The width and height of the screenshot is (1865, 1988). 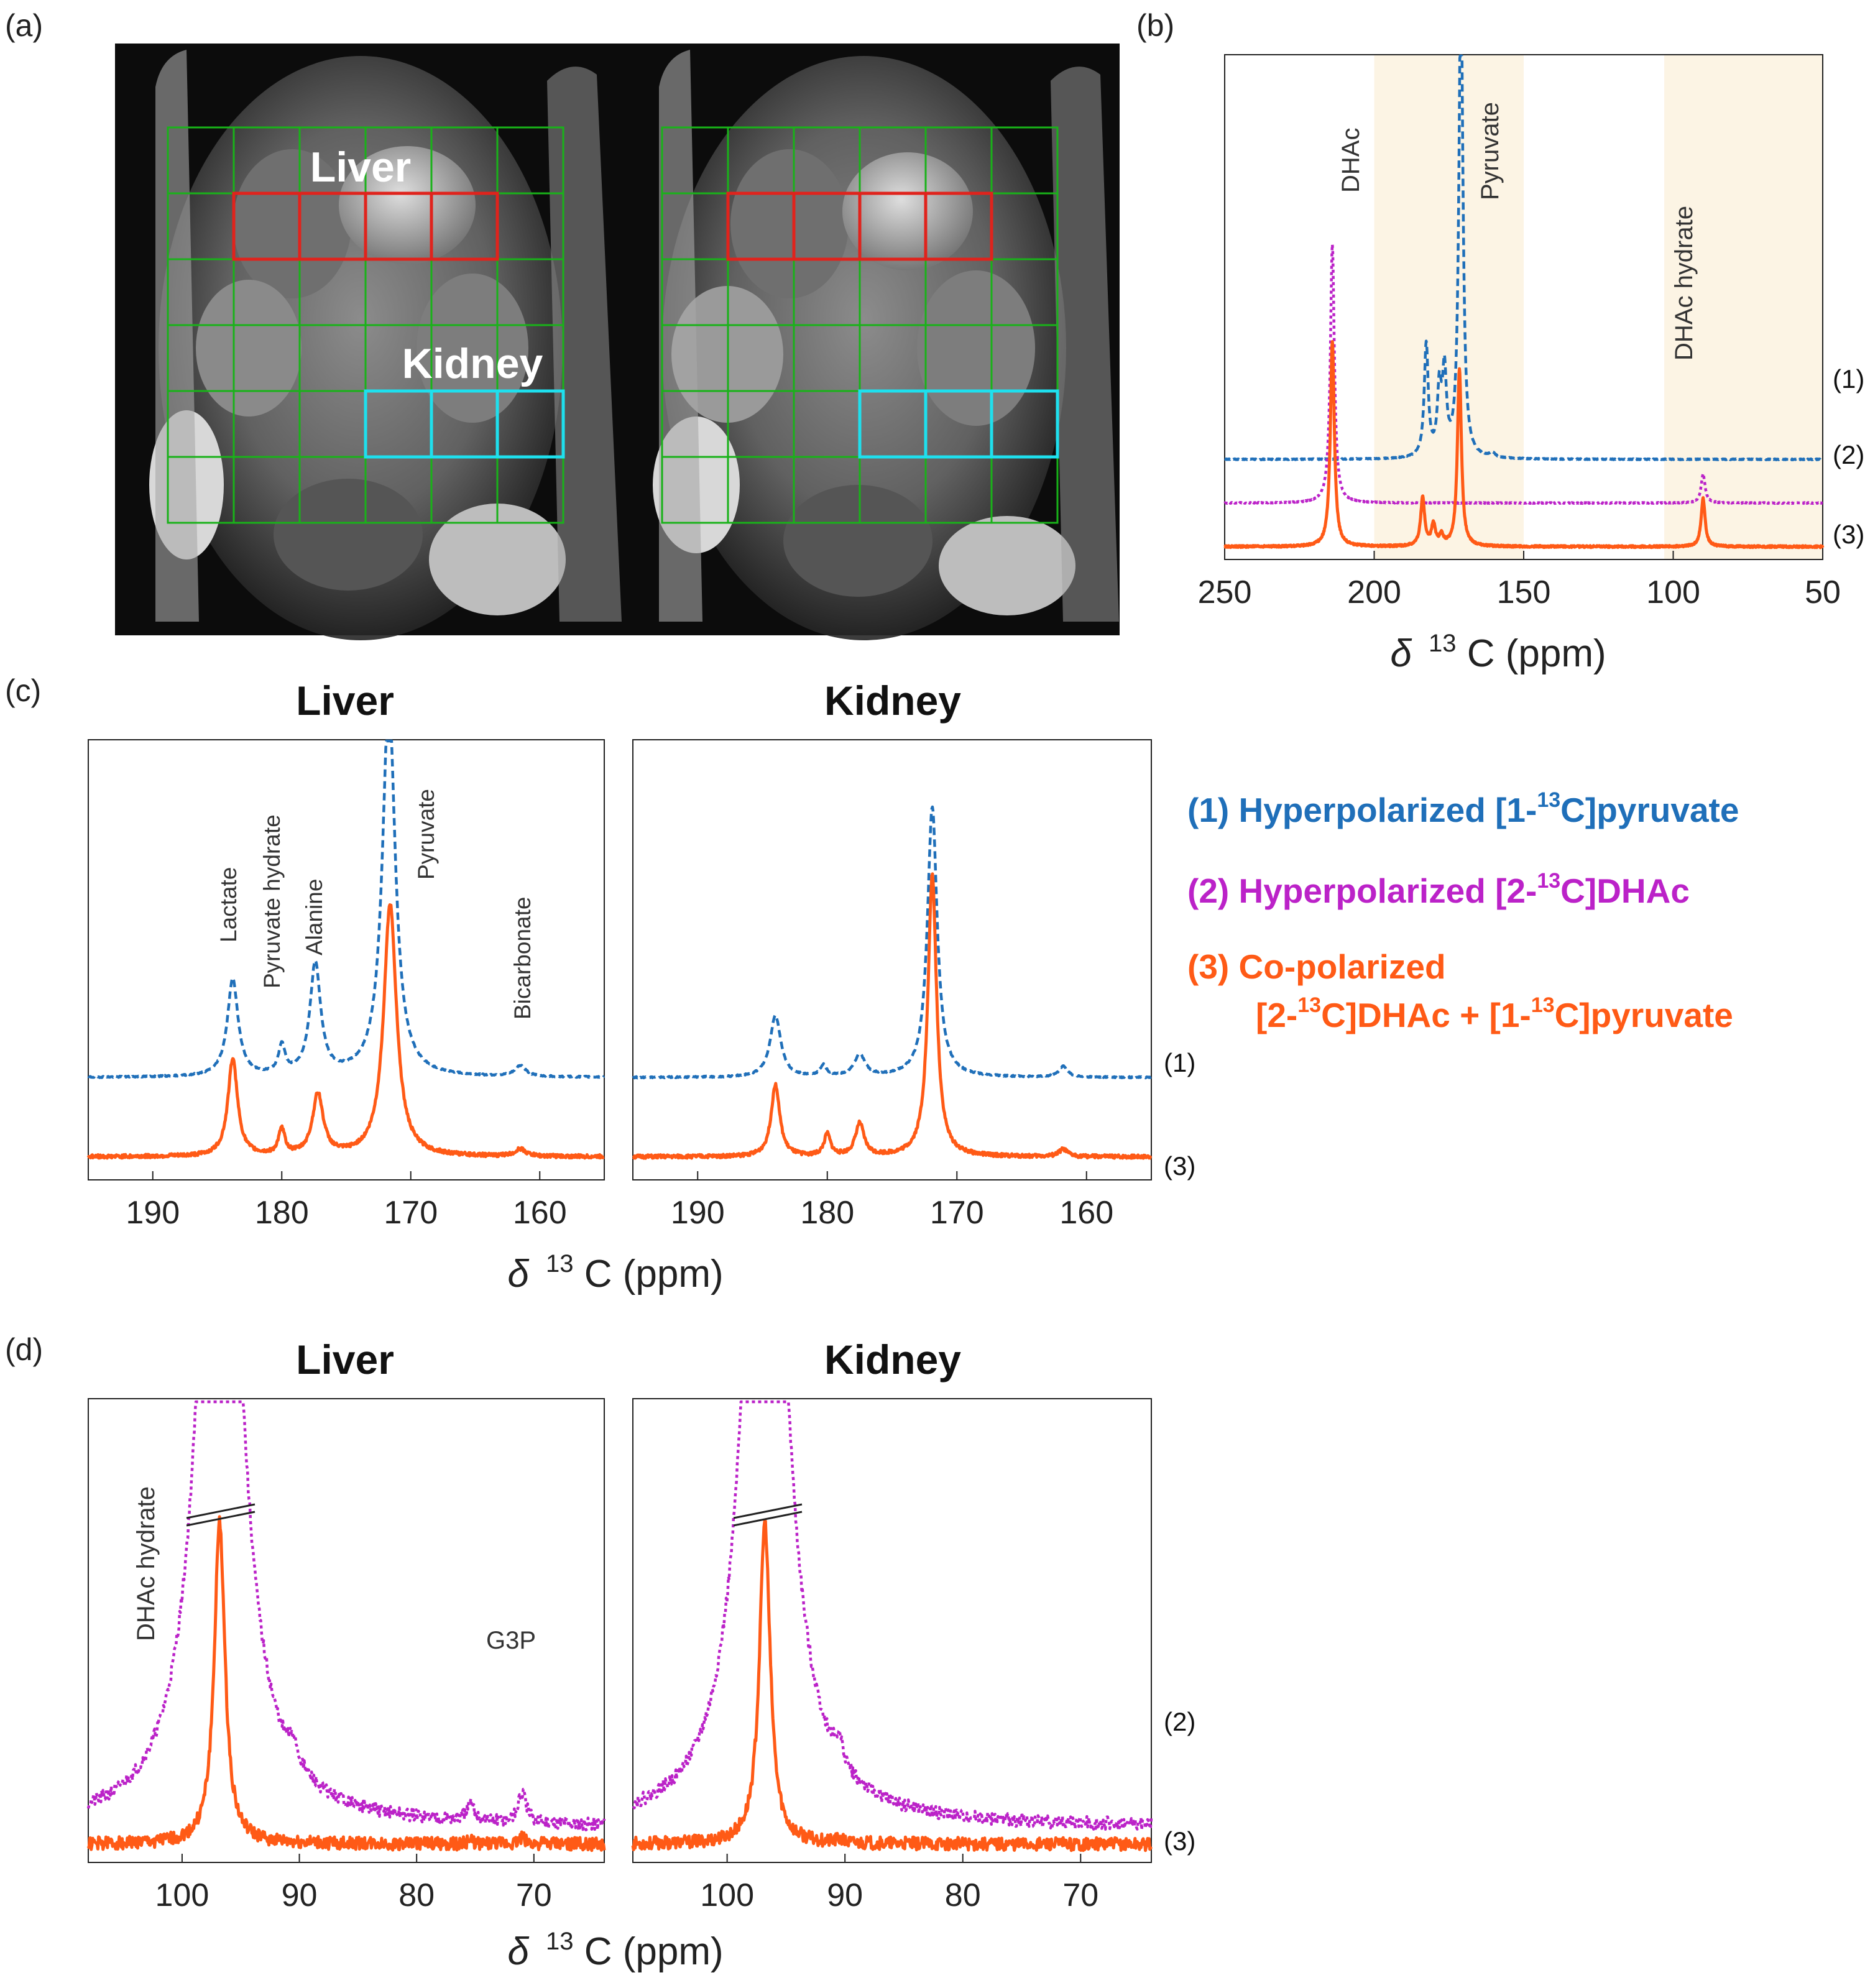 I want to click on chart-b-trace-label-2: (2), so click(x=1848, y=455).